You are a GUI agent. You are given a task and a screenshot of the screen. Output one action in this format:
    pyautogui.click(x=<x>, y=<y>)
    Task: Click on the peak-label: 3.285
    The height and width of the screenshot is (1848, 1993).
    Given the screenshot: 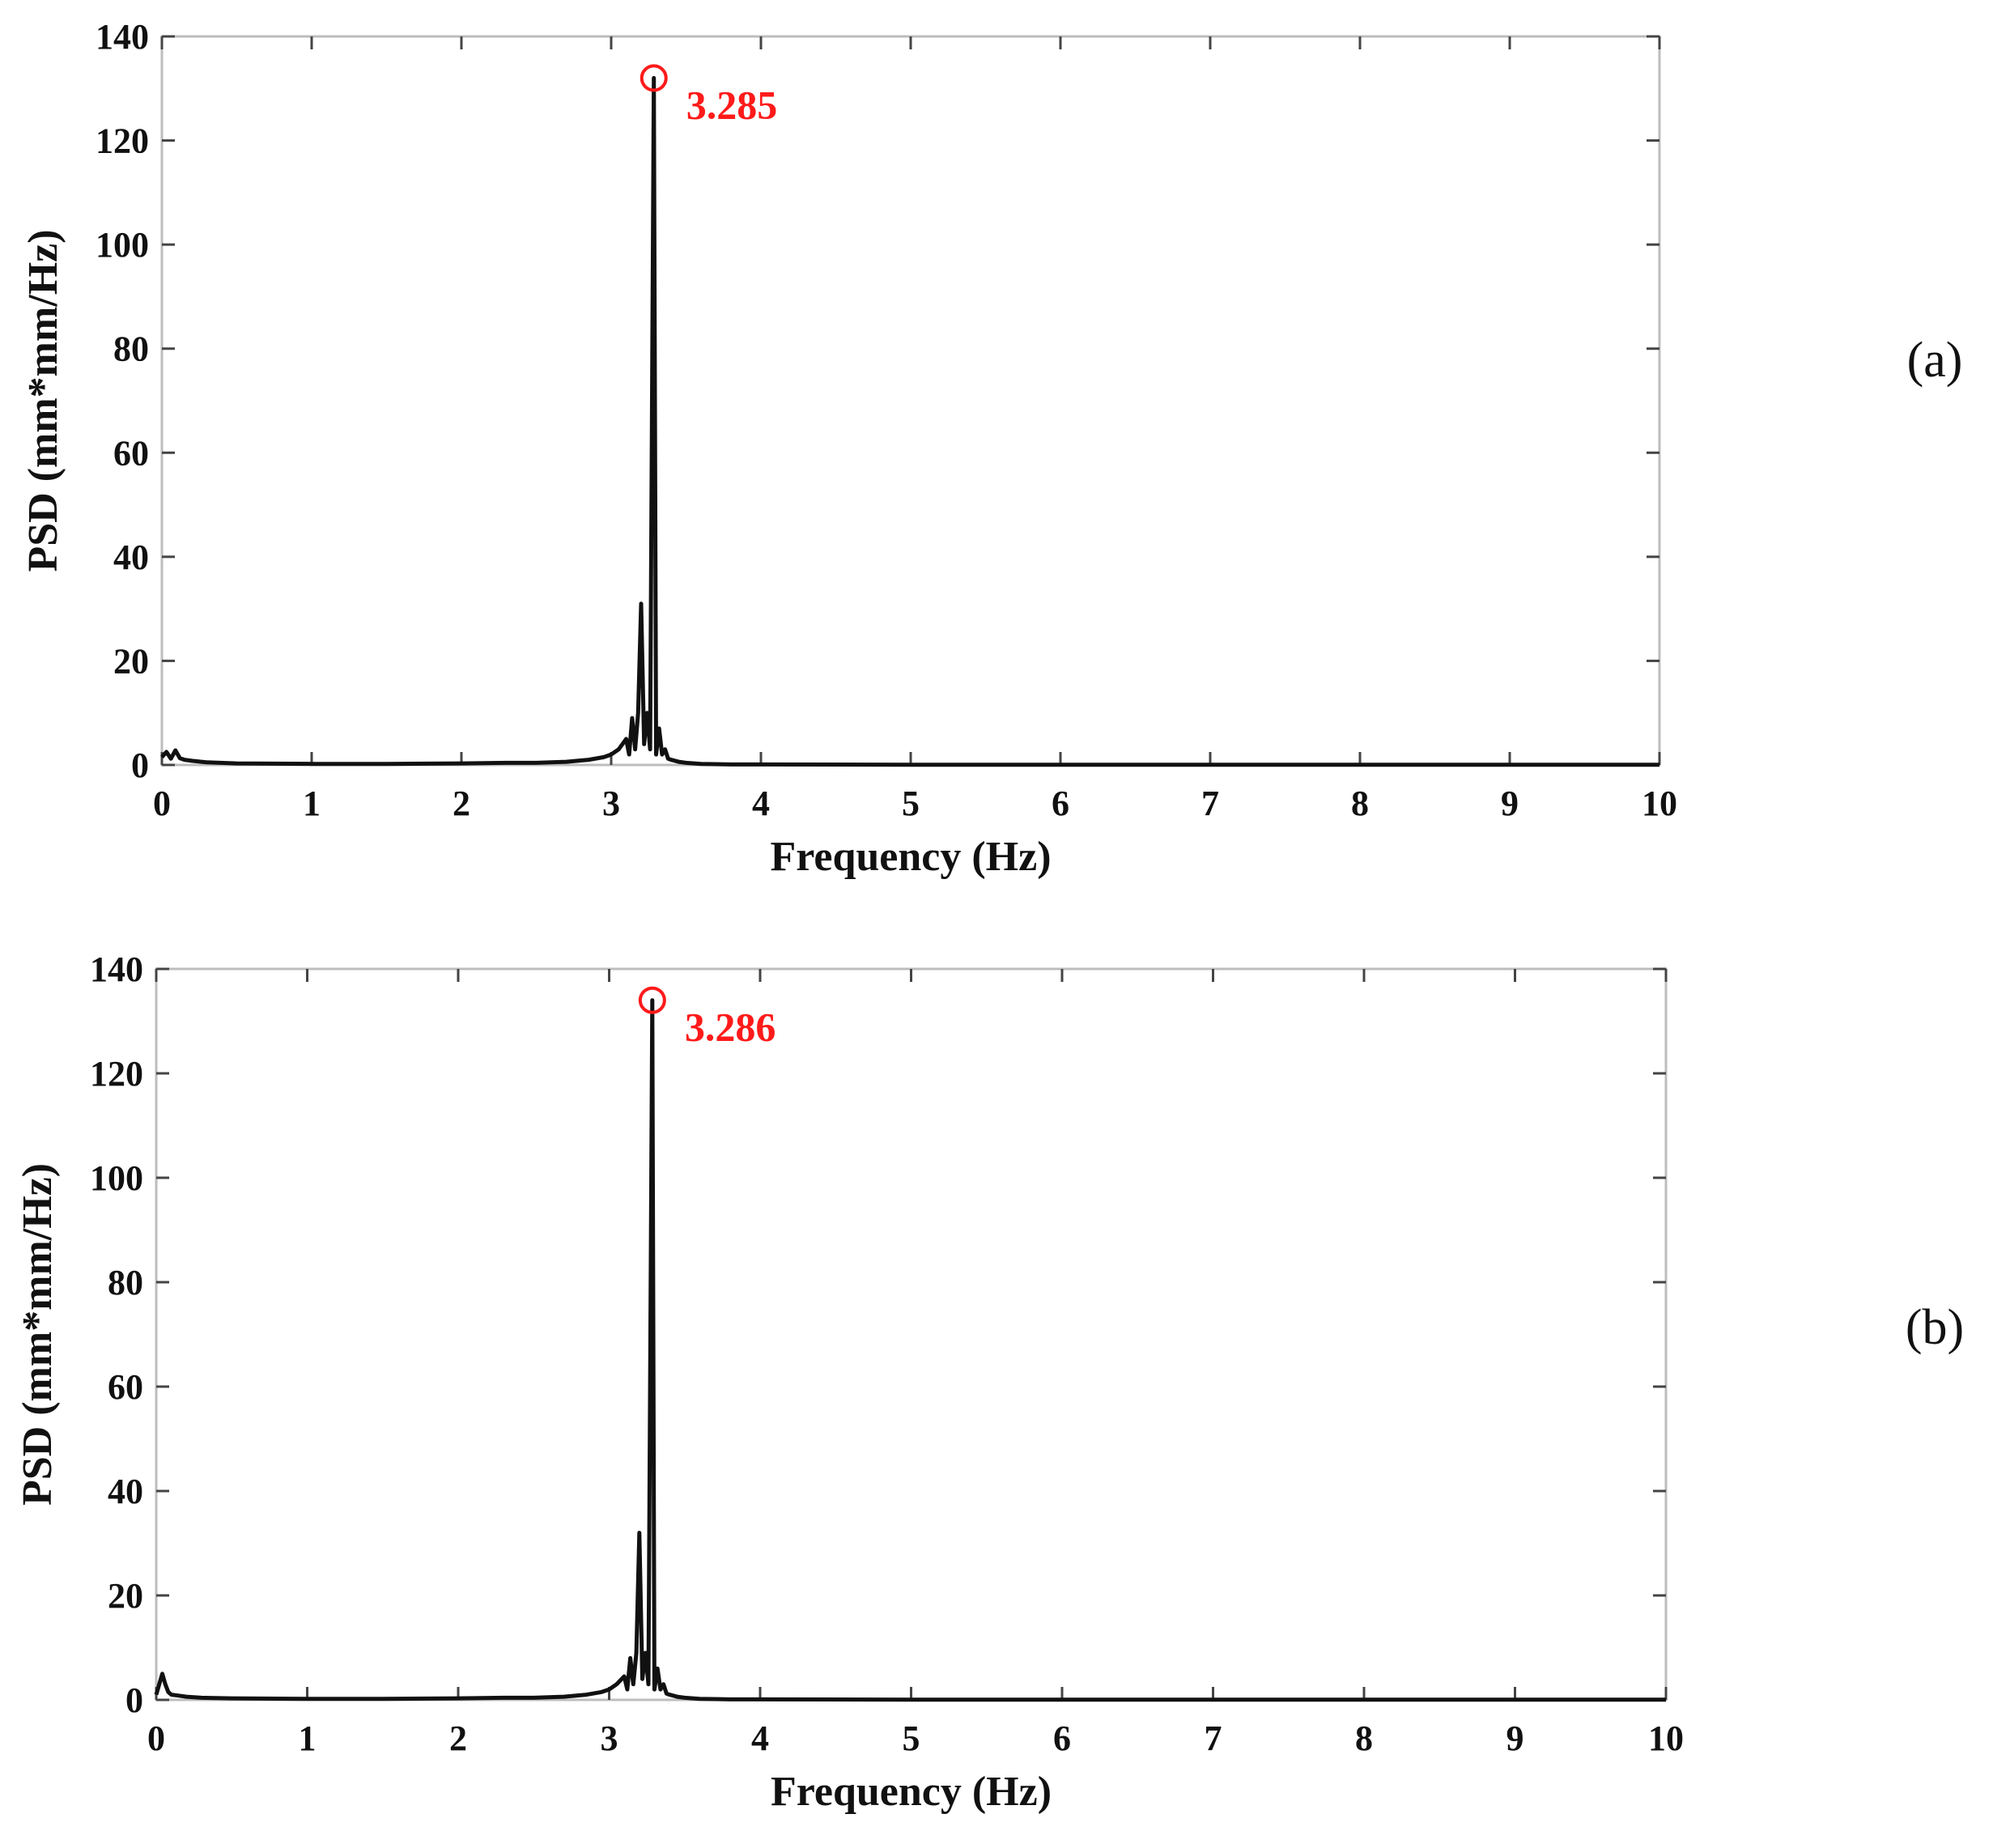 What is the action you would take?
    pyautogui.click(x=732, y=105)
    